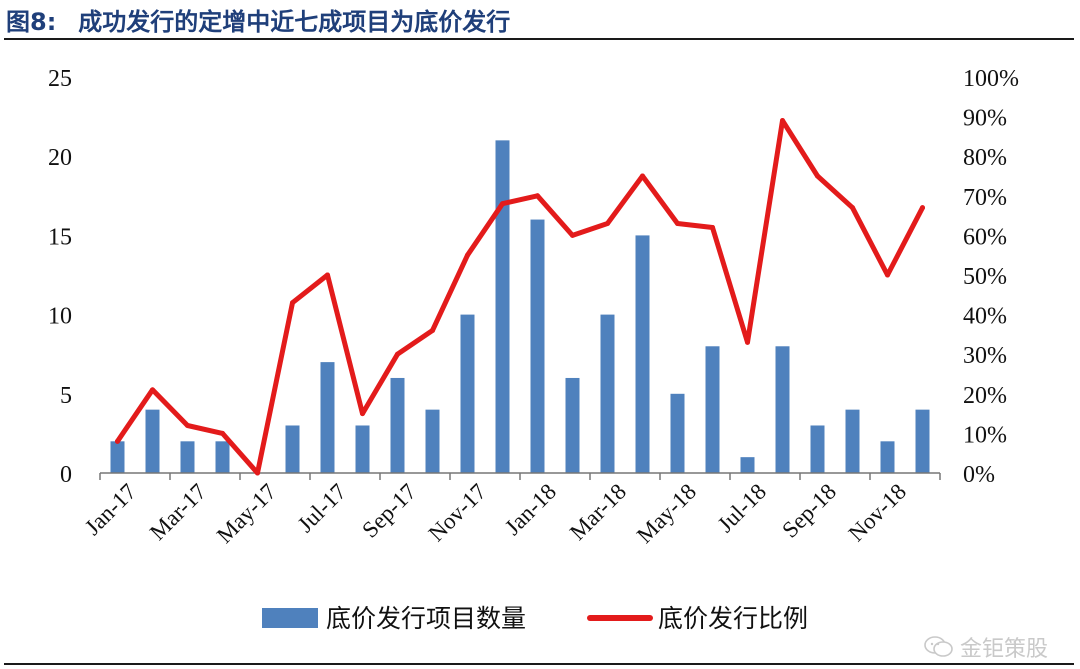 The height and width of the screenshot is (669, 1080). Describe the element at coordinates (809, 511) in the screenshot. I see `x-tick-label: Sep-18` at that location.